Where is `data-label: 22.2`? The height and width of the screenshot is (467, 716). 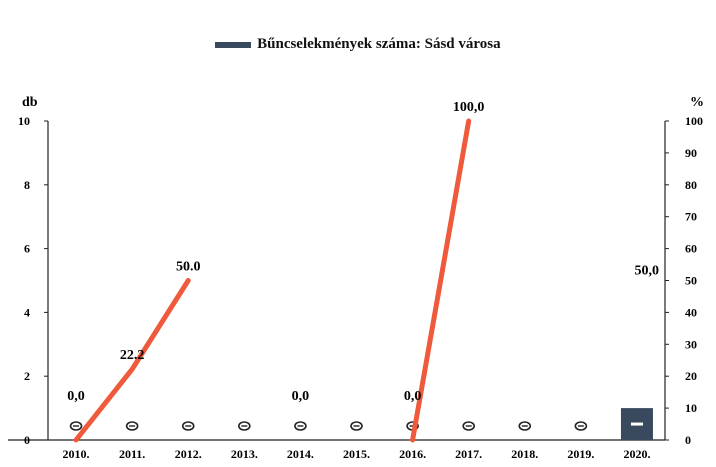
data-label: 22.2 is located at coordinates (132, 355).